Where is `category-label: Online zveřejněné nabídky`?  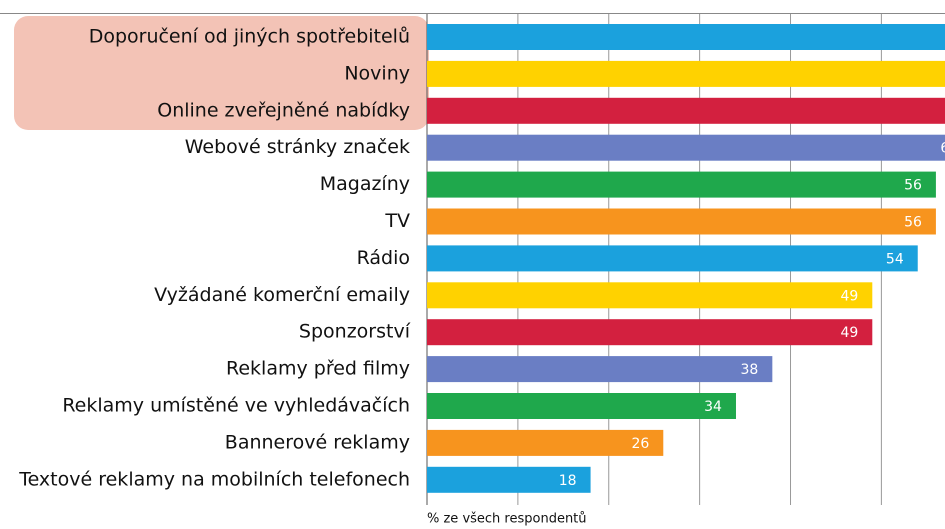
category-label: Online zveřejněné nabídky is located at coordinates (283, 110).